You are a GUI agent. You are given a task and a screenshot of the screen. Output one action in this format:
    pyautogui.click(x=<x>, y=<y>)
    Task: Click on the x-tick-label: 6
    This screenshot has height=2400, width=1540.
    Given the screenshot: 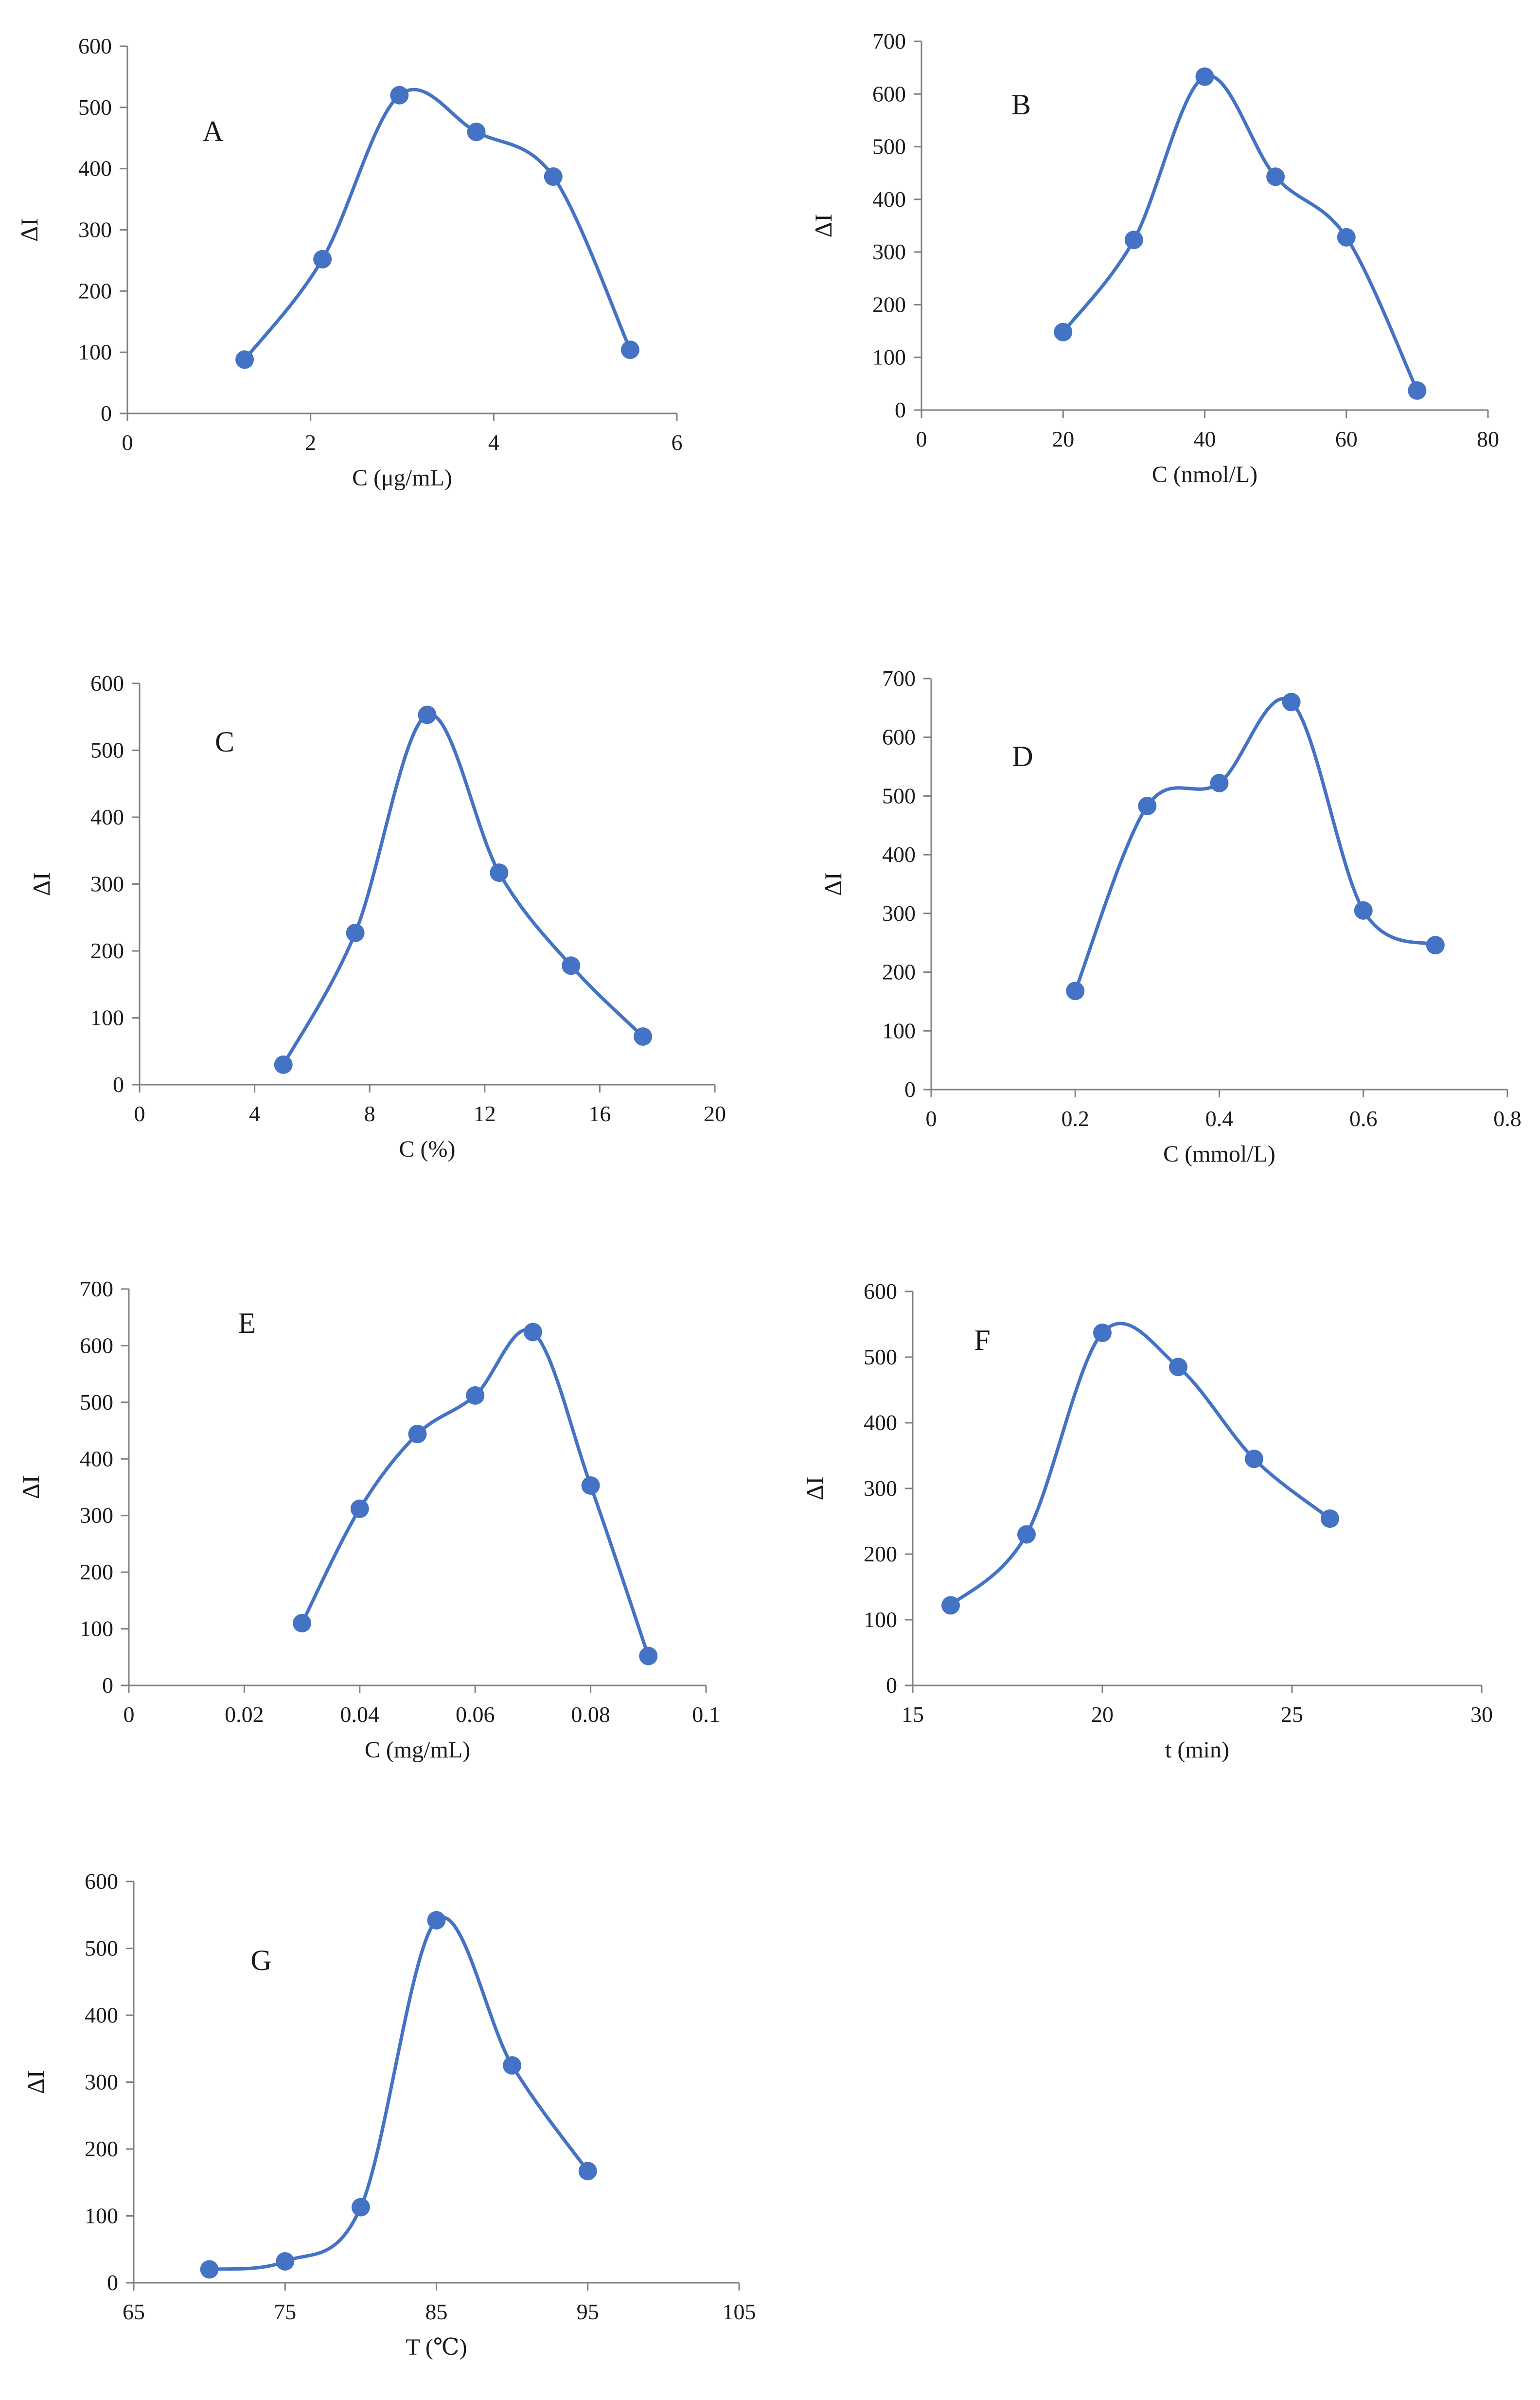 What is the action you would take?
    pyautogui.click(x=677, y=442)
    